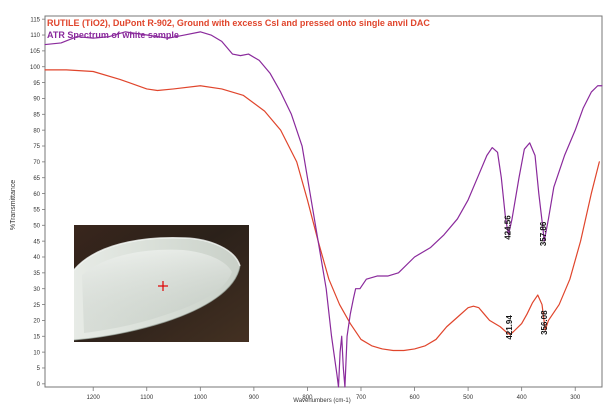 The image size is (603, 411). Describe the element at coordinates (36, 258) in the screenshot. I see `y-tick-label: 40` at that location.